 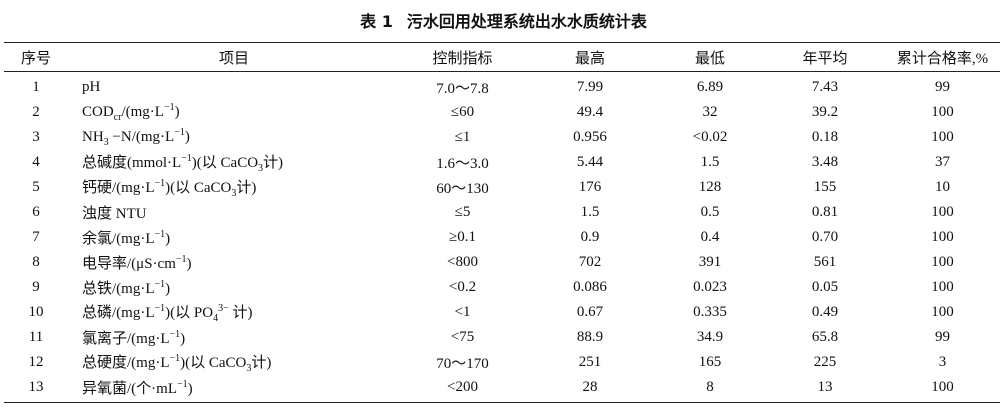 What do you see at coordinates (234, 112) in the screenshot?
I see `item-cell: CODcr/(mg·L−1)` at bounding box center [234, 112].